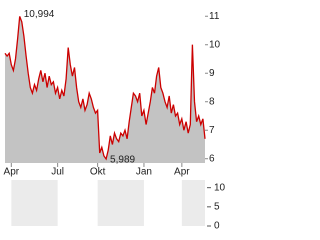  What do you see at coordinates (215, 44) in the screenshot?
I see `y-tick-label: 10` at bounding box center [215, 44].